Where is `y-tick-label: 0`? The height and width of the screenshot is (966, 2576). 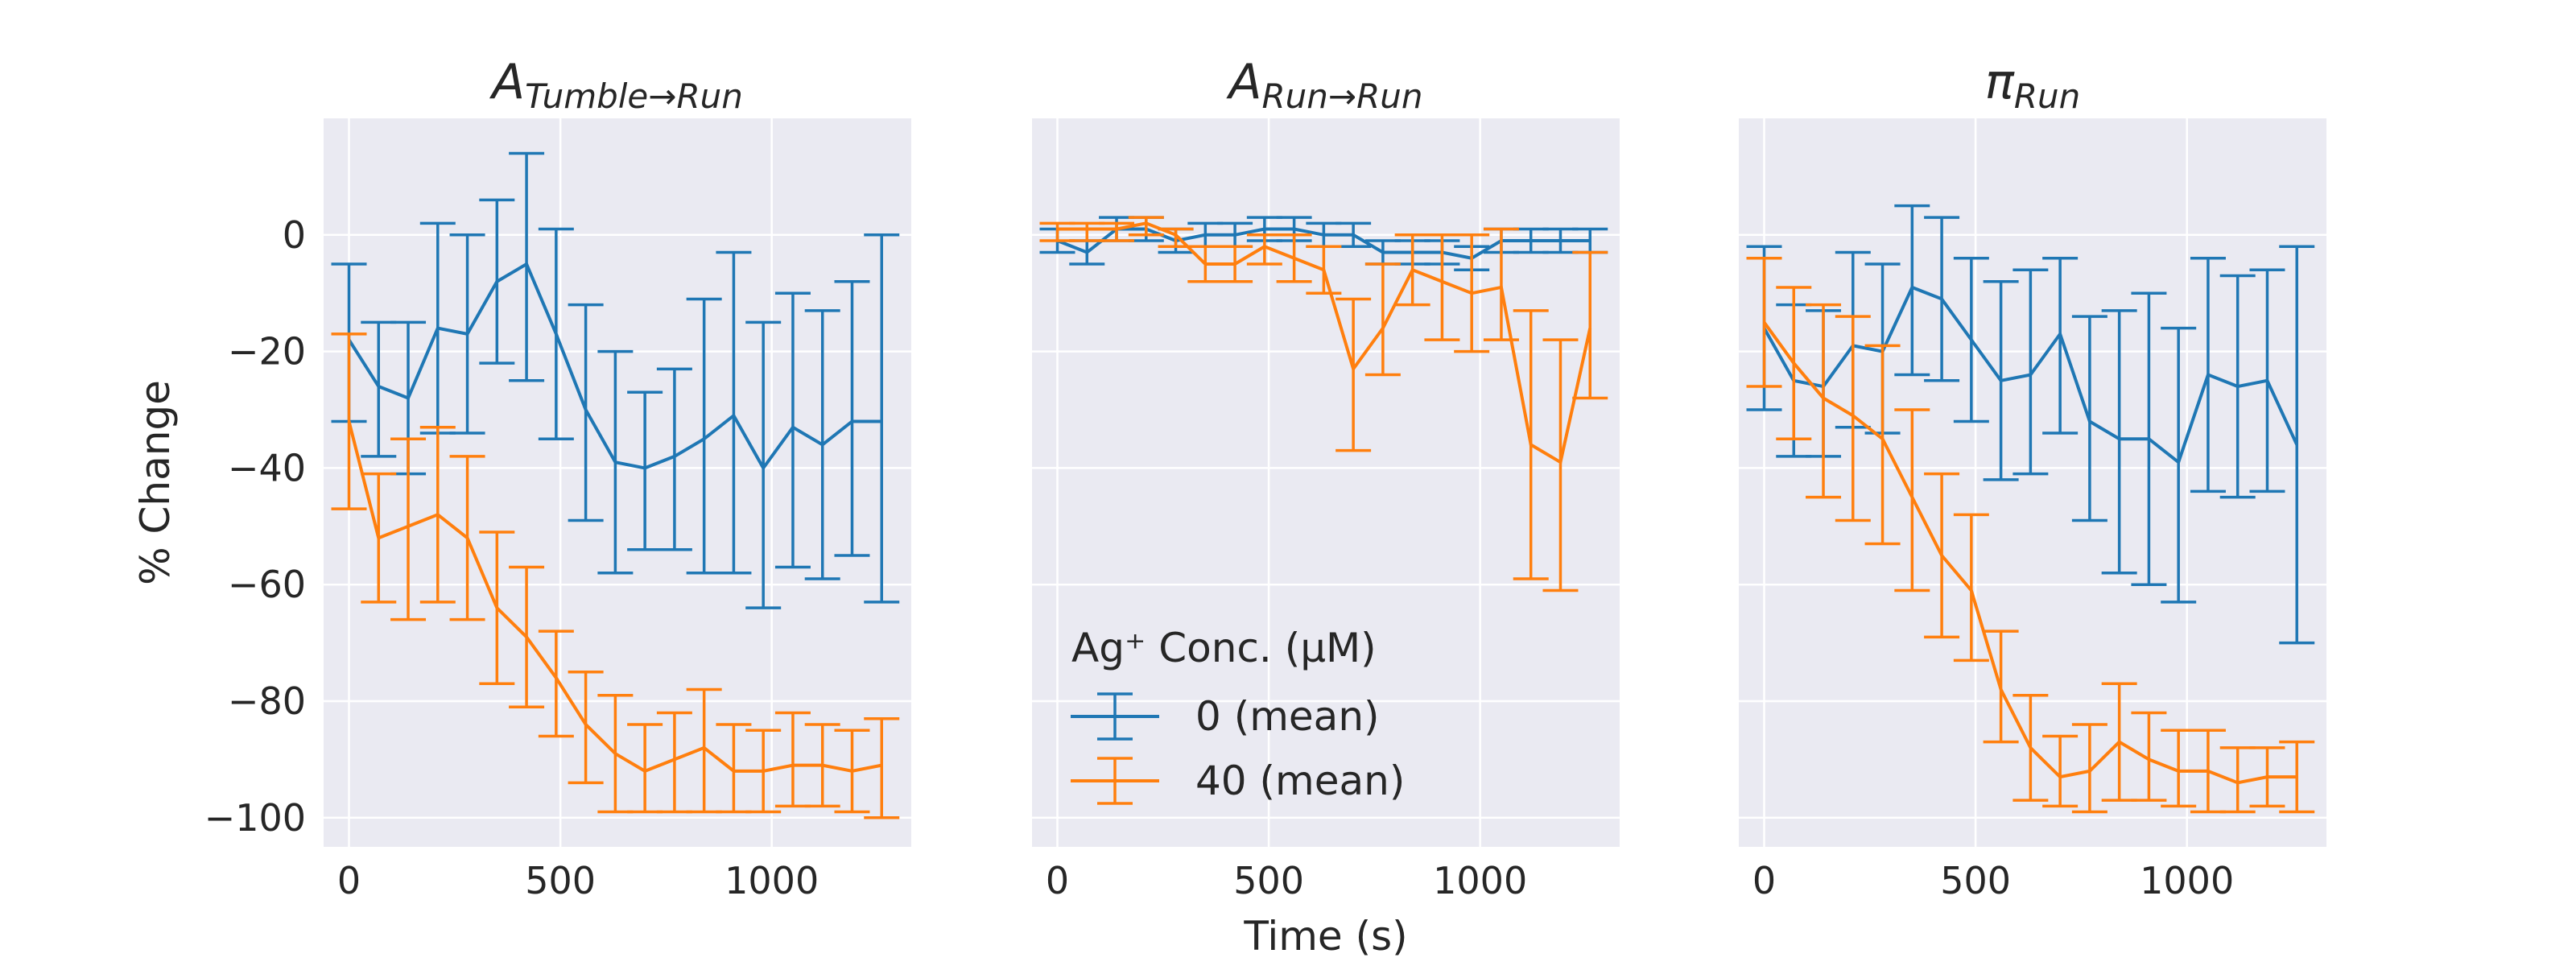
y-tick-label: 0 is located at coordinates (294, 235).